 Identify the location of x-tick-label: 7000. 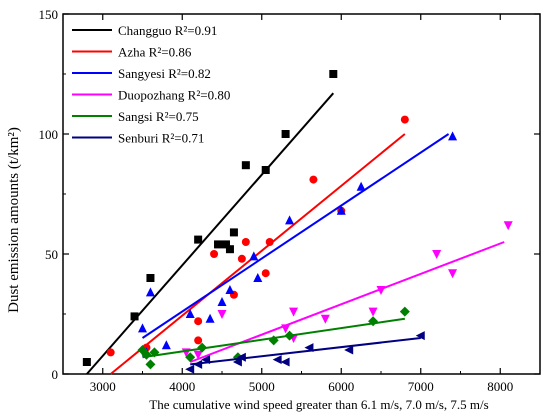
(421, 386).